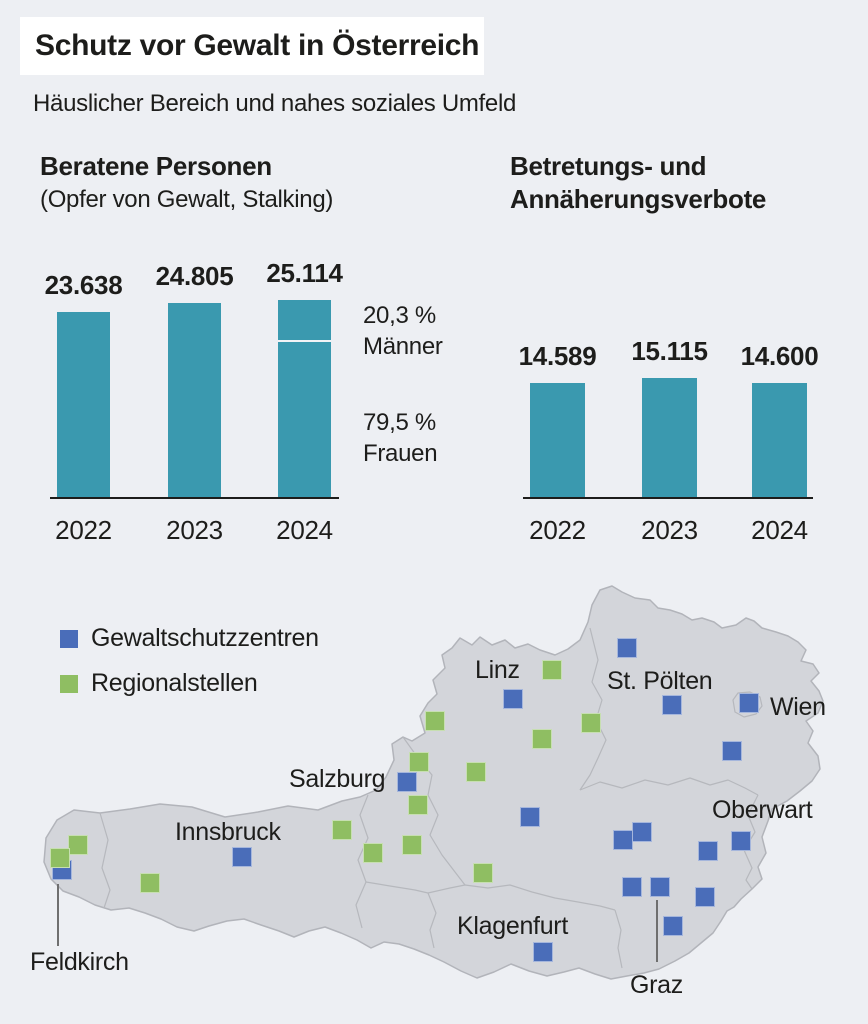 Image resolution: width=868 pixels, height=1024 pixels. I want to click on page-title: Schutz vor Gewalt in Österreich, so click(257, 45).